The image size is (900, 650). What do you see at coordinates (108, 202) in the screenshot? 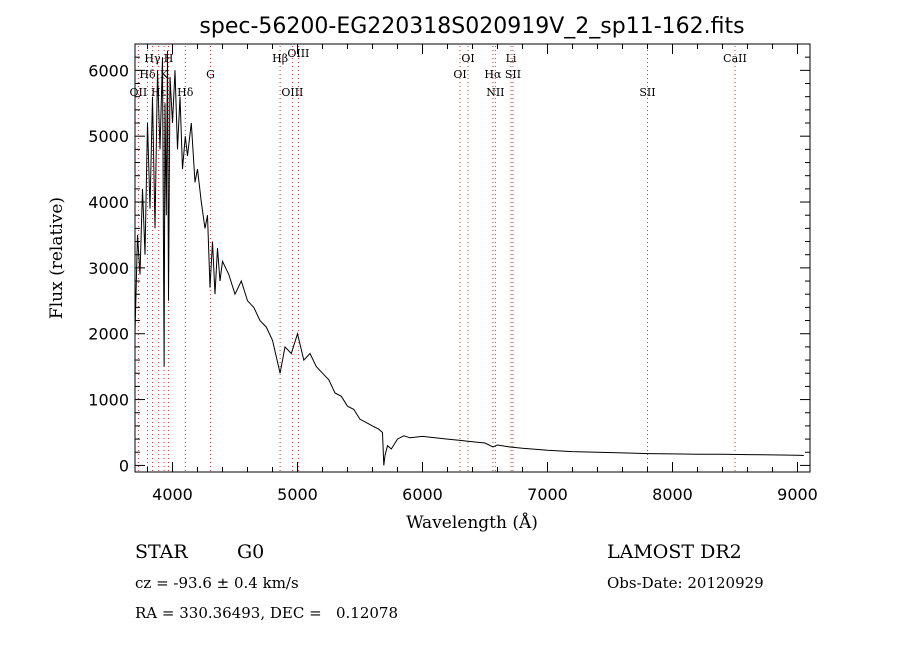
I see `y-tick-label: 4000` at bounding box center [108, 202].